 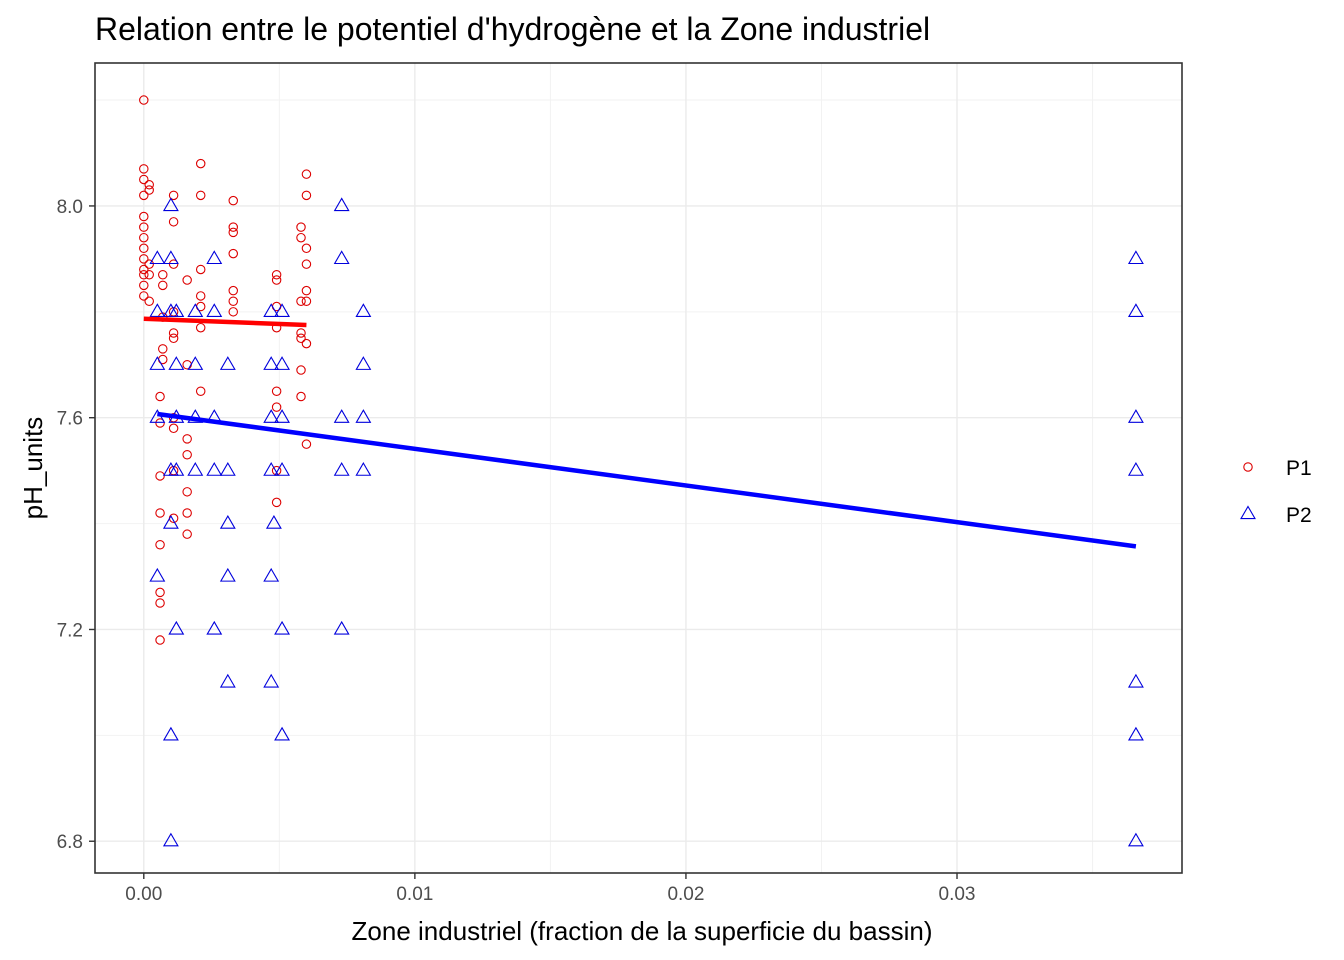 I want to click on x-tick-label: 0.00, so click(x=143, y=894).